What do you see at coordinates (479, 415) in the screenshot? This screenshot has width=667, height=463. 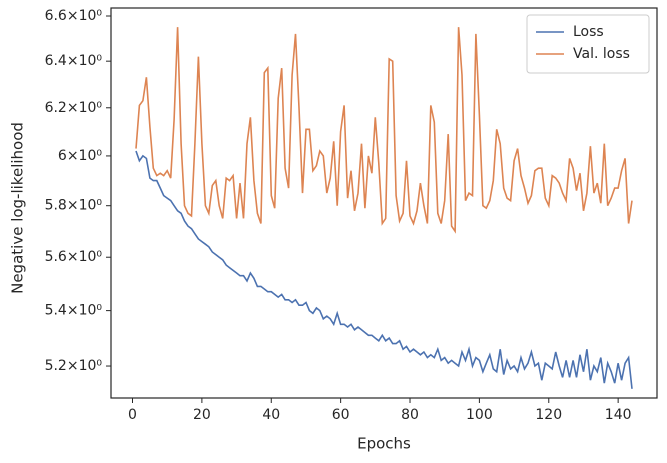 I see `x-tick-label: 100` at bounding box center [479, 415].